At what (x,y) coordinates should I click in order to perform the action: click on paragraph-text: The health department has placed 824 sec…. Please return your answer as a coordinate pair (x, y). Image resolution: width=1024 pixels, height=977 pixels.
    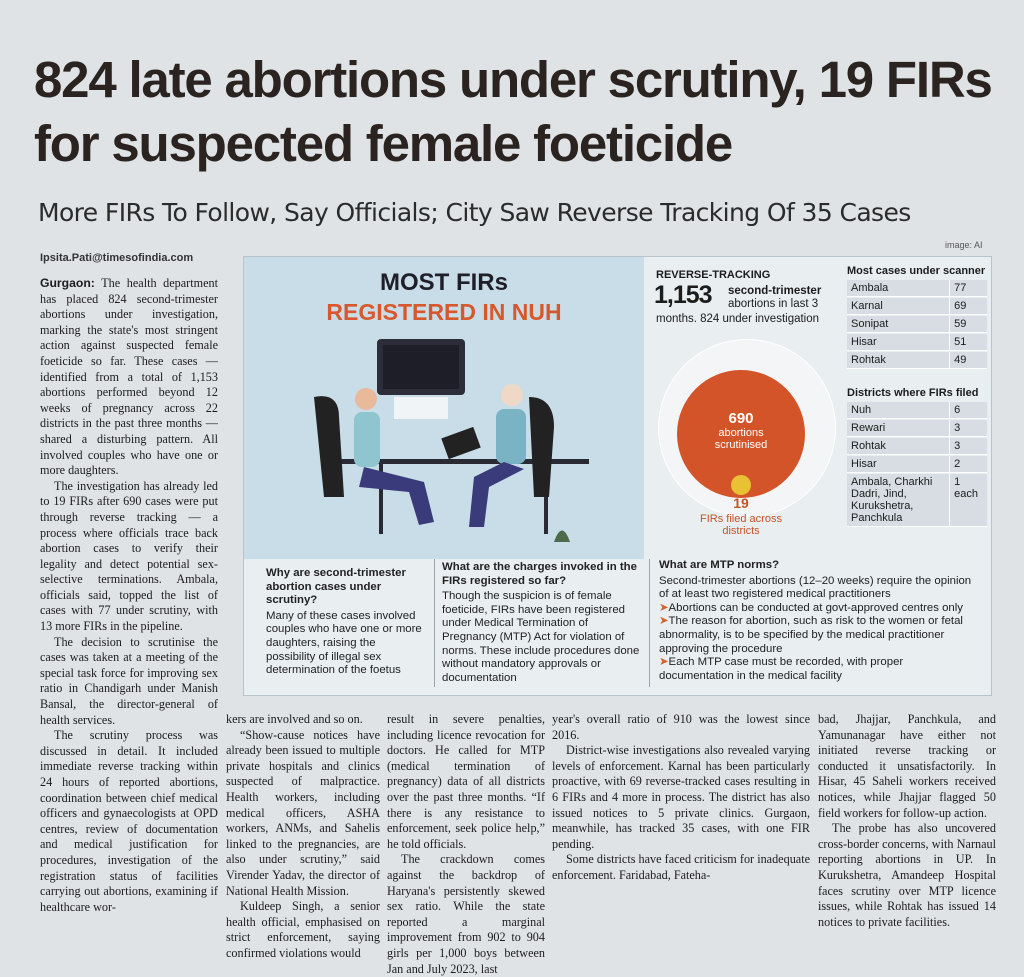
    Looking at the image, I should click on (129, 377).